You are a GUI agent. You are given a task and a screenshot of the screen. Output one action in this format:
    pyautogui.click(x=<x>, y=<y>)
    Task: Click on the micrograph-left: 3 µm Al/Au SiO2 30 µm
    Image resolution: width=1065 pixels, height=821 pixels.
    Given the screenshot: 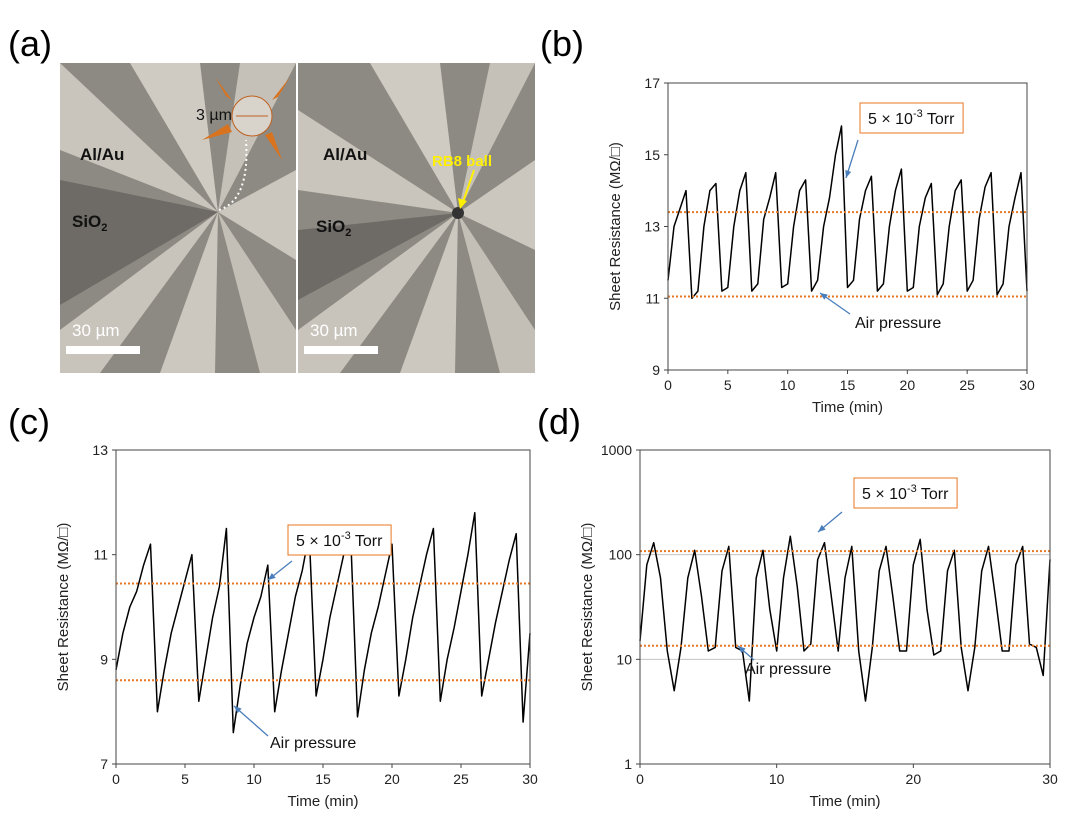 What is the action you would take?
    pyautogui.click(x=178, y=218)
    